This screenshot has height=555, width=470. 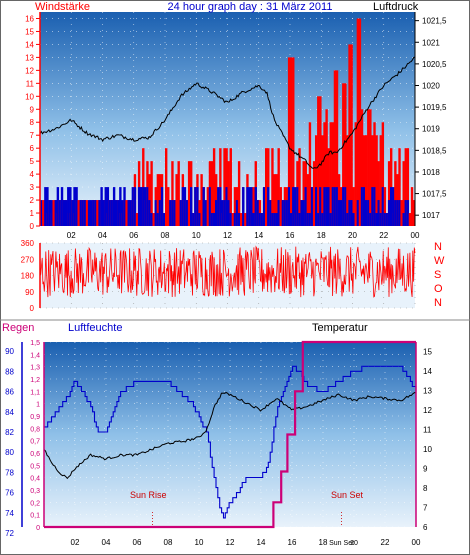 I want to click on x-tick-label: 14, so click(x=258, y=235).